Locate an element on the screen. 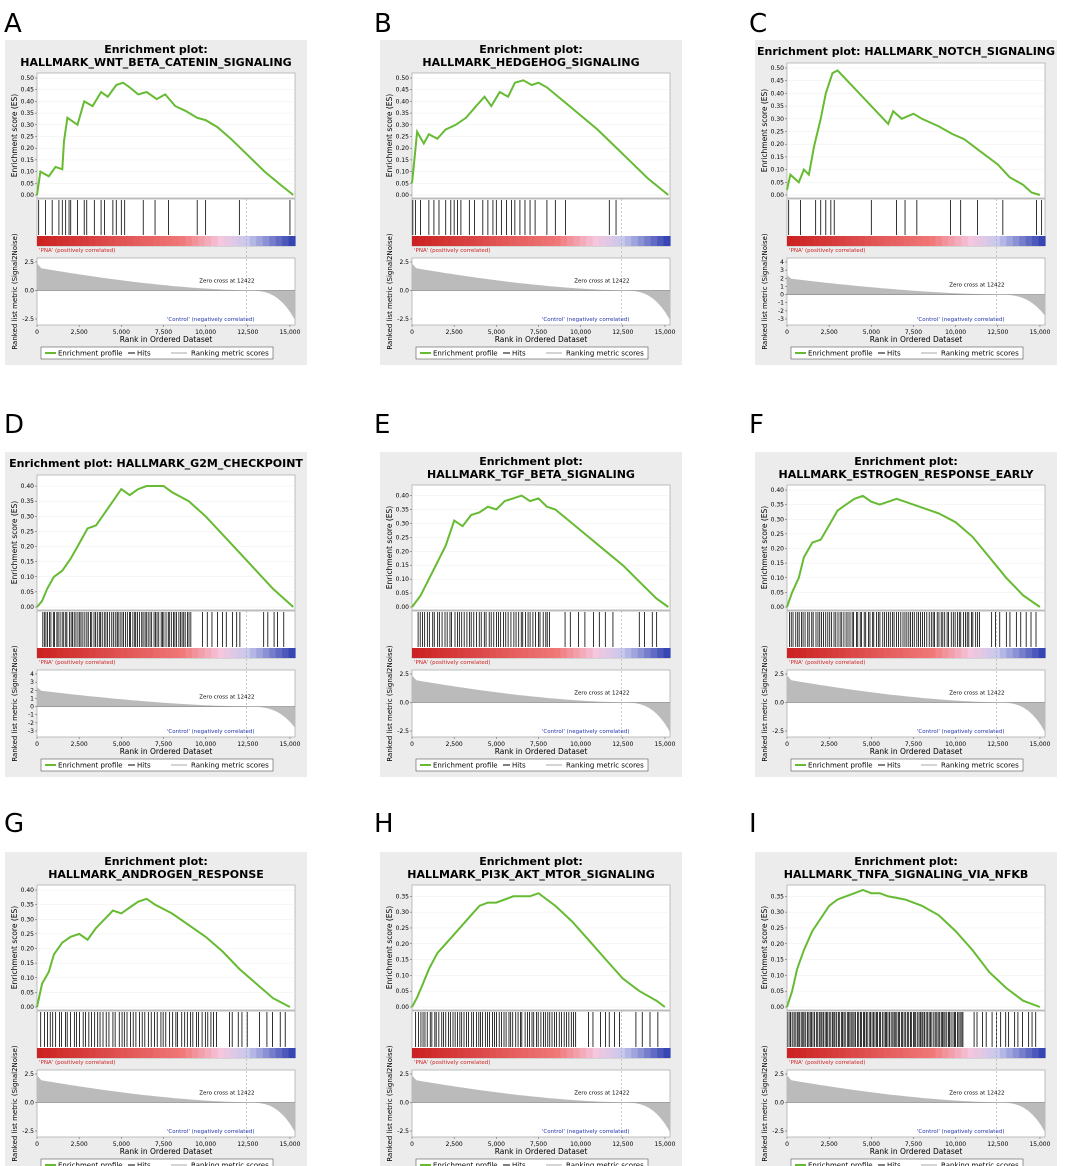 The height and width of the screenshot is (1166, 1065). es-plot-area is located at coordinates (916, 130).